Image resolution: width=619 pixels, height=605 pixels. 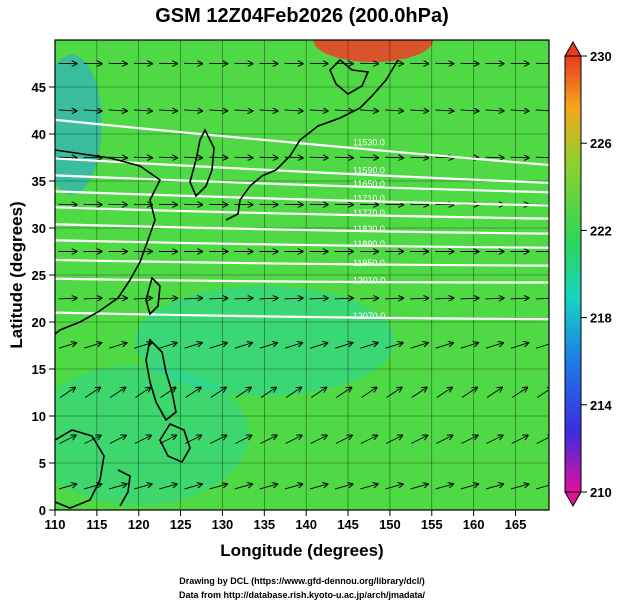 What do you see at coordinates (601, 56) in the screenshot?
I see `colorbar-tick-label: 230` at bounding box center [601, 56].